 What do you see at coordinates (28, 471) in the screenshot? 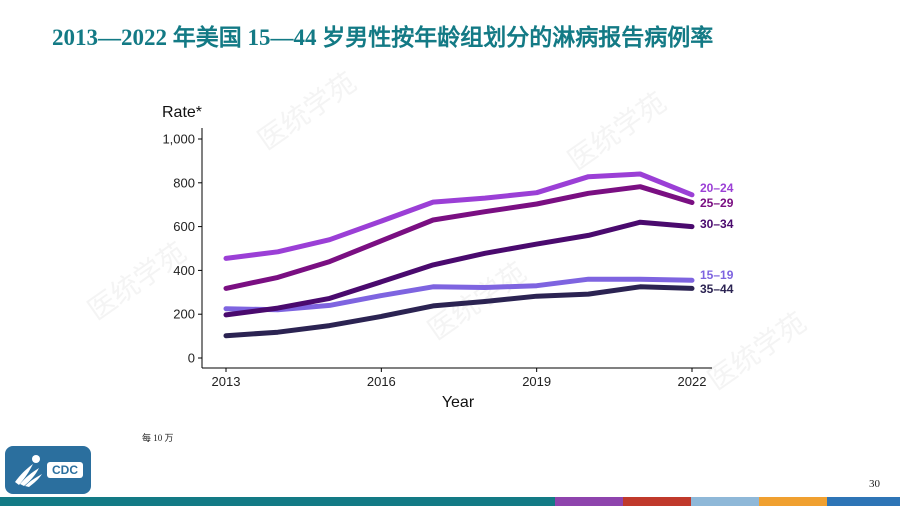
I see `hhs-eagle-icon` at bounding box center [28, 471].